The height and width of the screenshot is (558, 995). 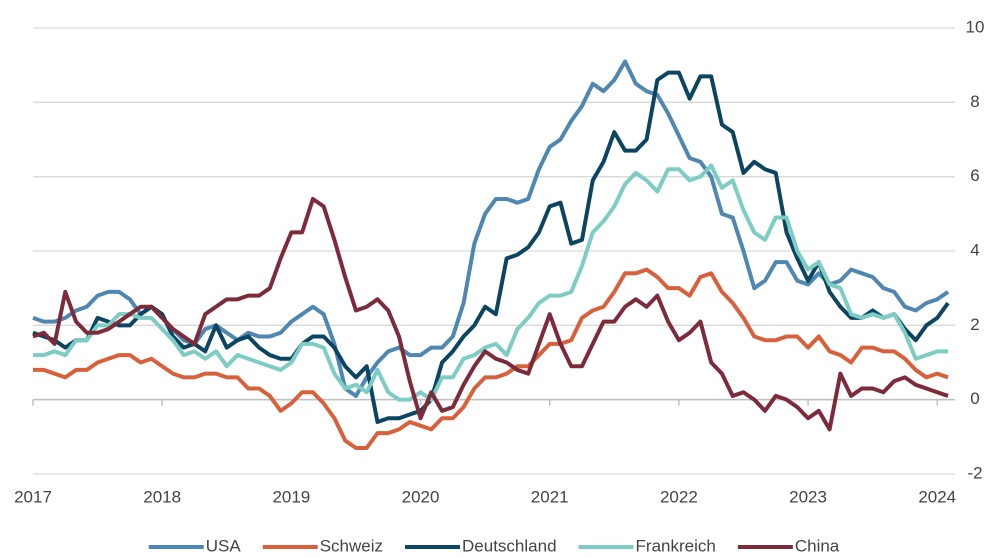 I want to click on legend-label: China, so click(x=817, y=545).